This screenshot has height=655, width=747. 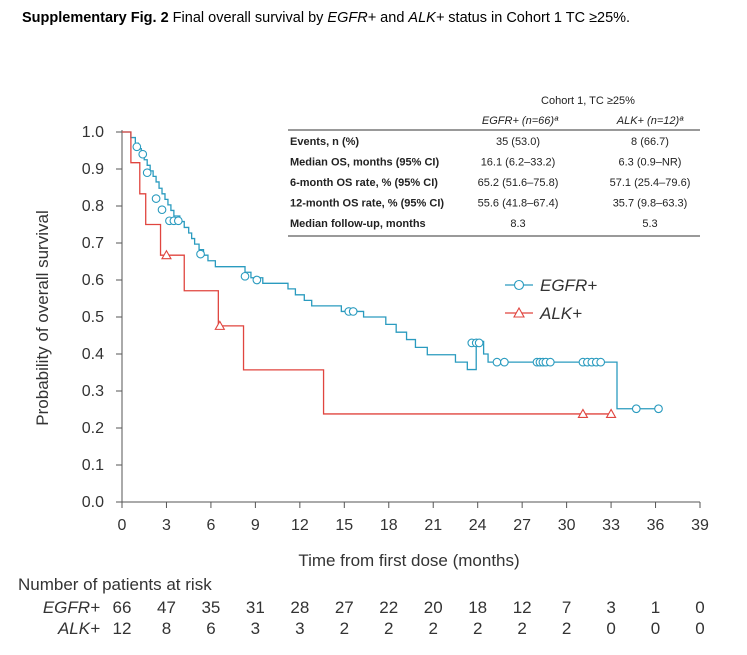 I want to click on y-tick-label: 0.5, so click(x=93, y=317).